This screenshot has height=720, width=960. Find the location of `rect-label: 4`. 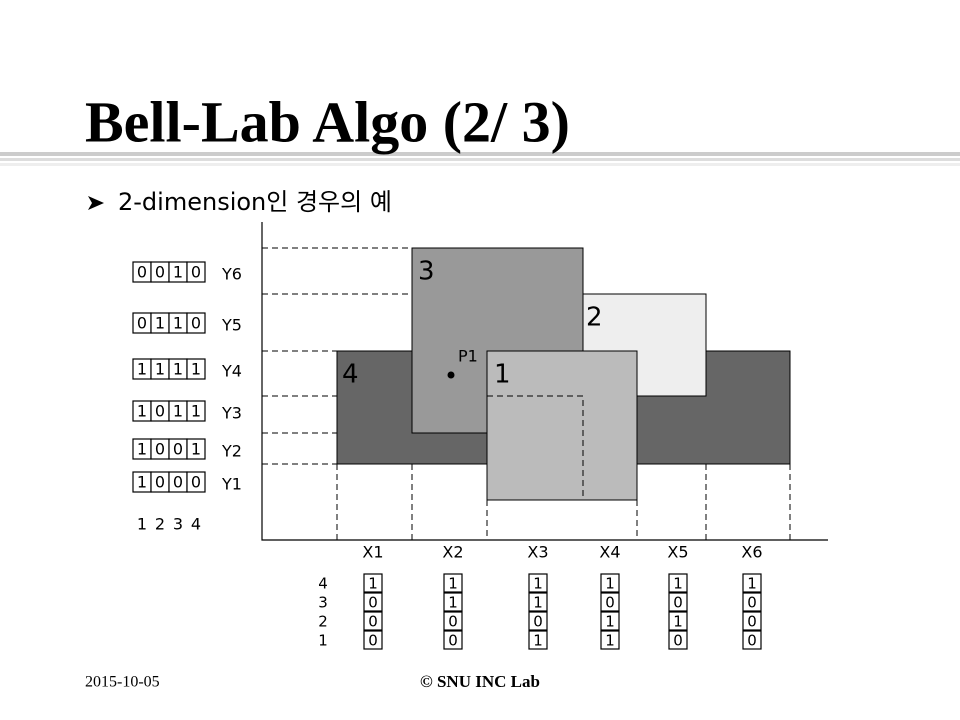

rect-label: 4 is located at coordinates (350, 375).